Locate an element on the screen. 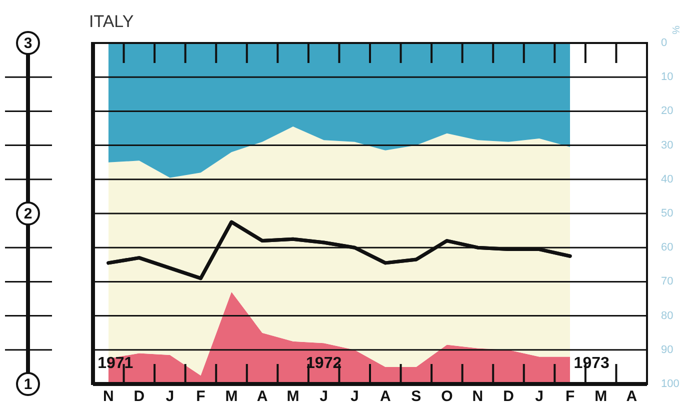 This screenshot has height=415, width=688. y-tick-label: 0 is located at coordinates (664, 43).